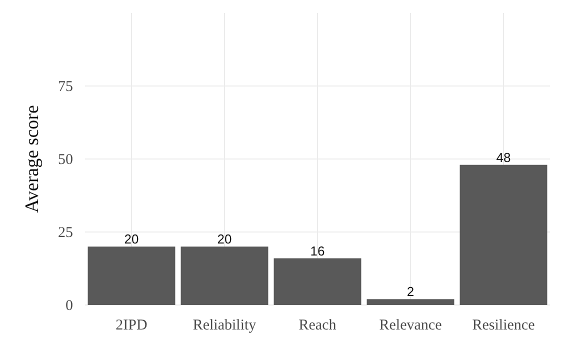  Describe the element at coordinates (317, 250) in the screenshot. I see `data-label: 16` at that location.